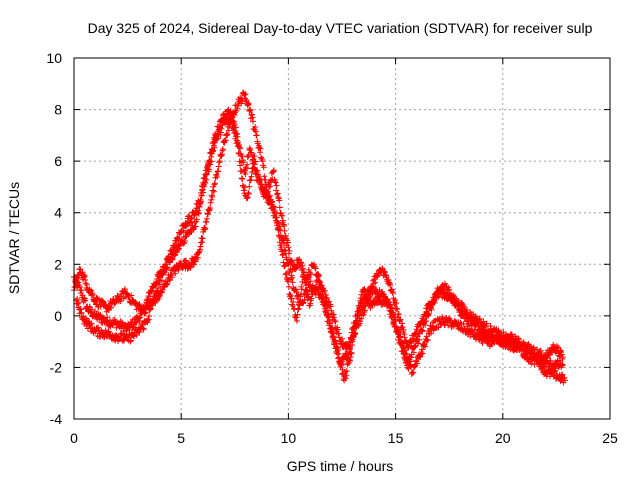 The image size is (640, 485). I want to click on x-tick-label: 5, so click(181, 438).